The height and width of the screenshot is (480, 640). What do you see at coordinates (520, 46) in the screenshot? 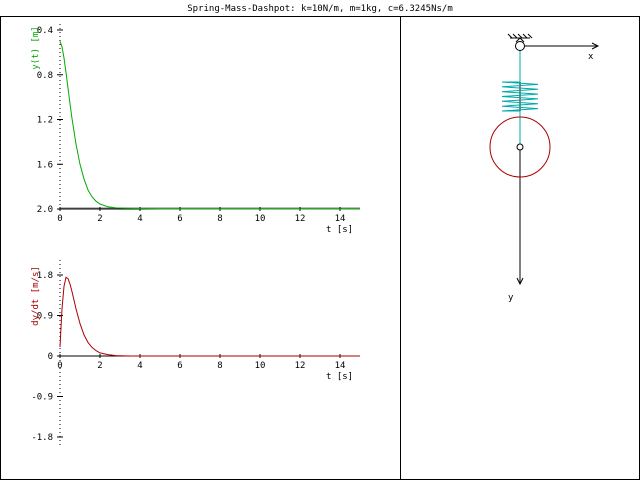
I see `pivot-joint` at bounding box center [520, 46].